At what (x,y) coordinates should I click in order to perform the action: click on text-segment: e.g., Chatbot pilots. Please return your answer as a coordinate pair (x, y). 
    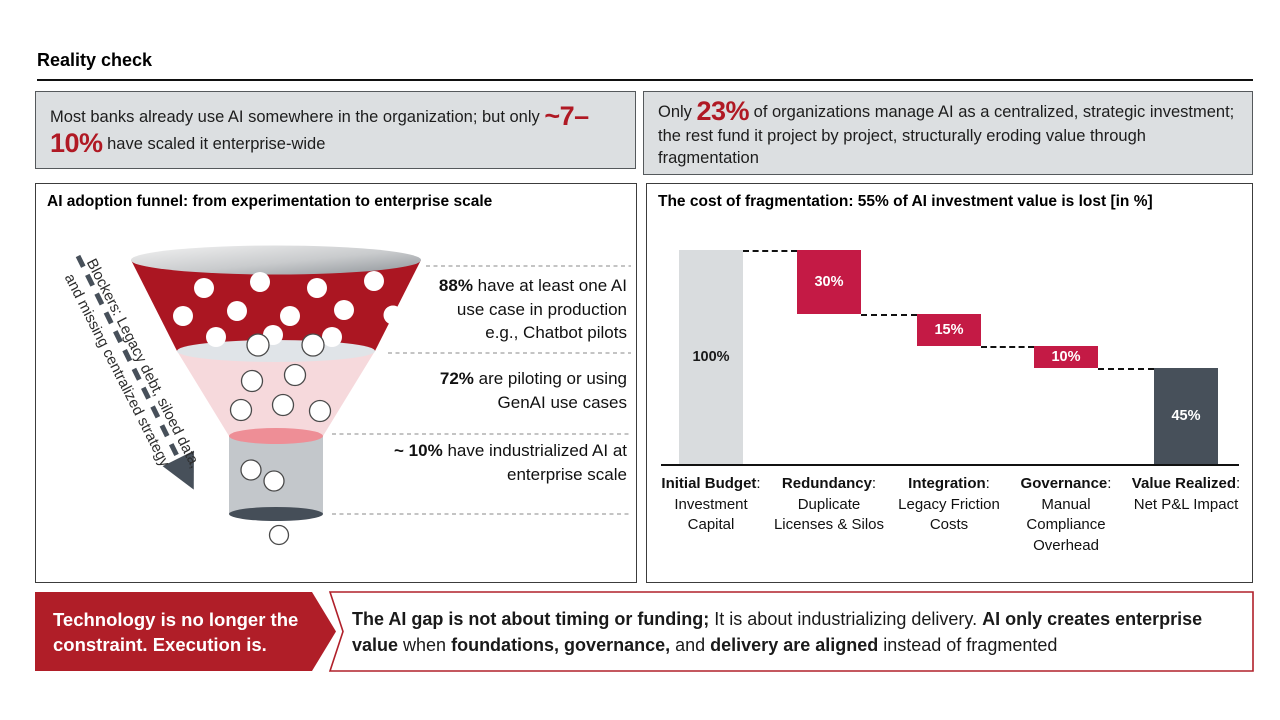
    Looking at the image, I should click on (556, 332).